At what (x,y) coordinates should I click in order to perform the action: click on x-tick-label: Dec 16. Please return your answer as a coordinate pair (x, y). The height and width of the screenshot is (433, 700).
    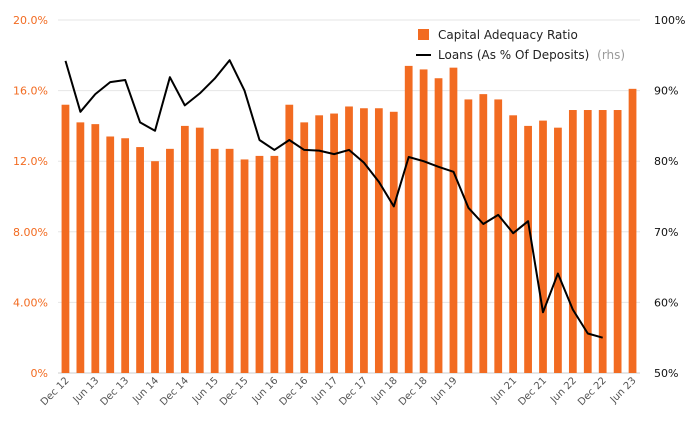
    Looking at the image, I should click on (294, 391).